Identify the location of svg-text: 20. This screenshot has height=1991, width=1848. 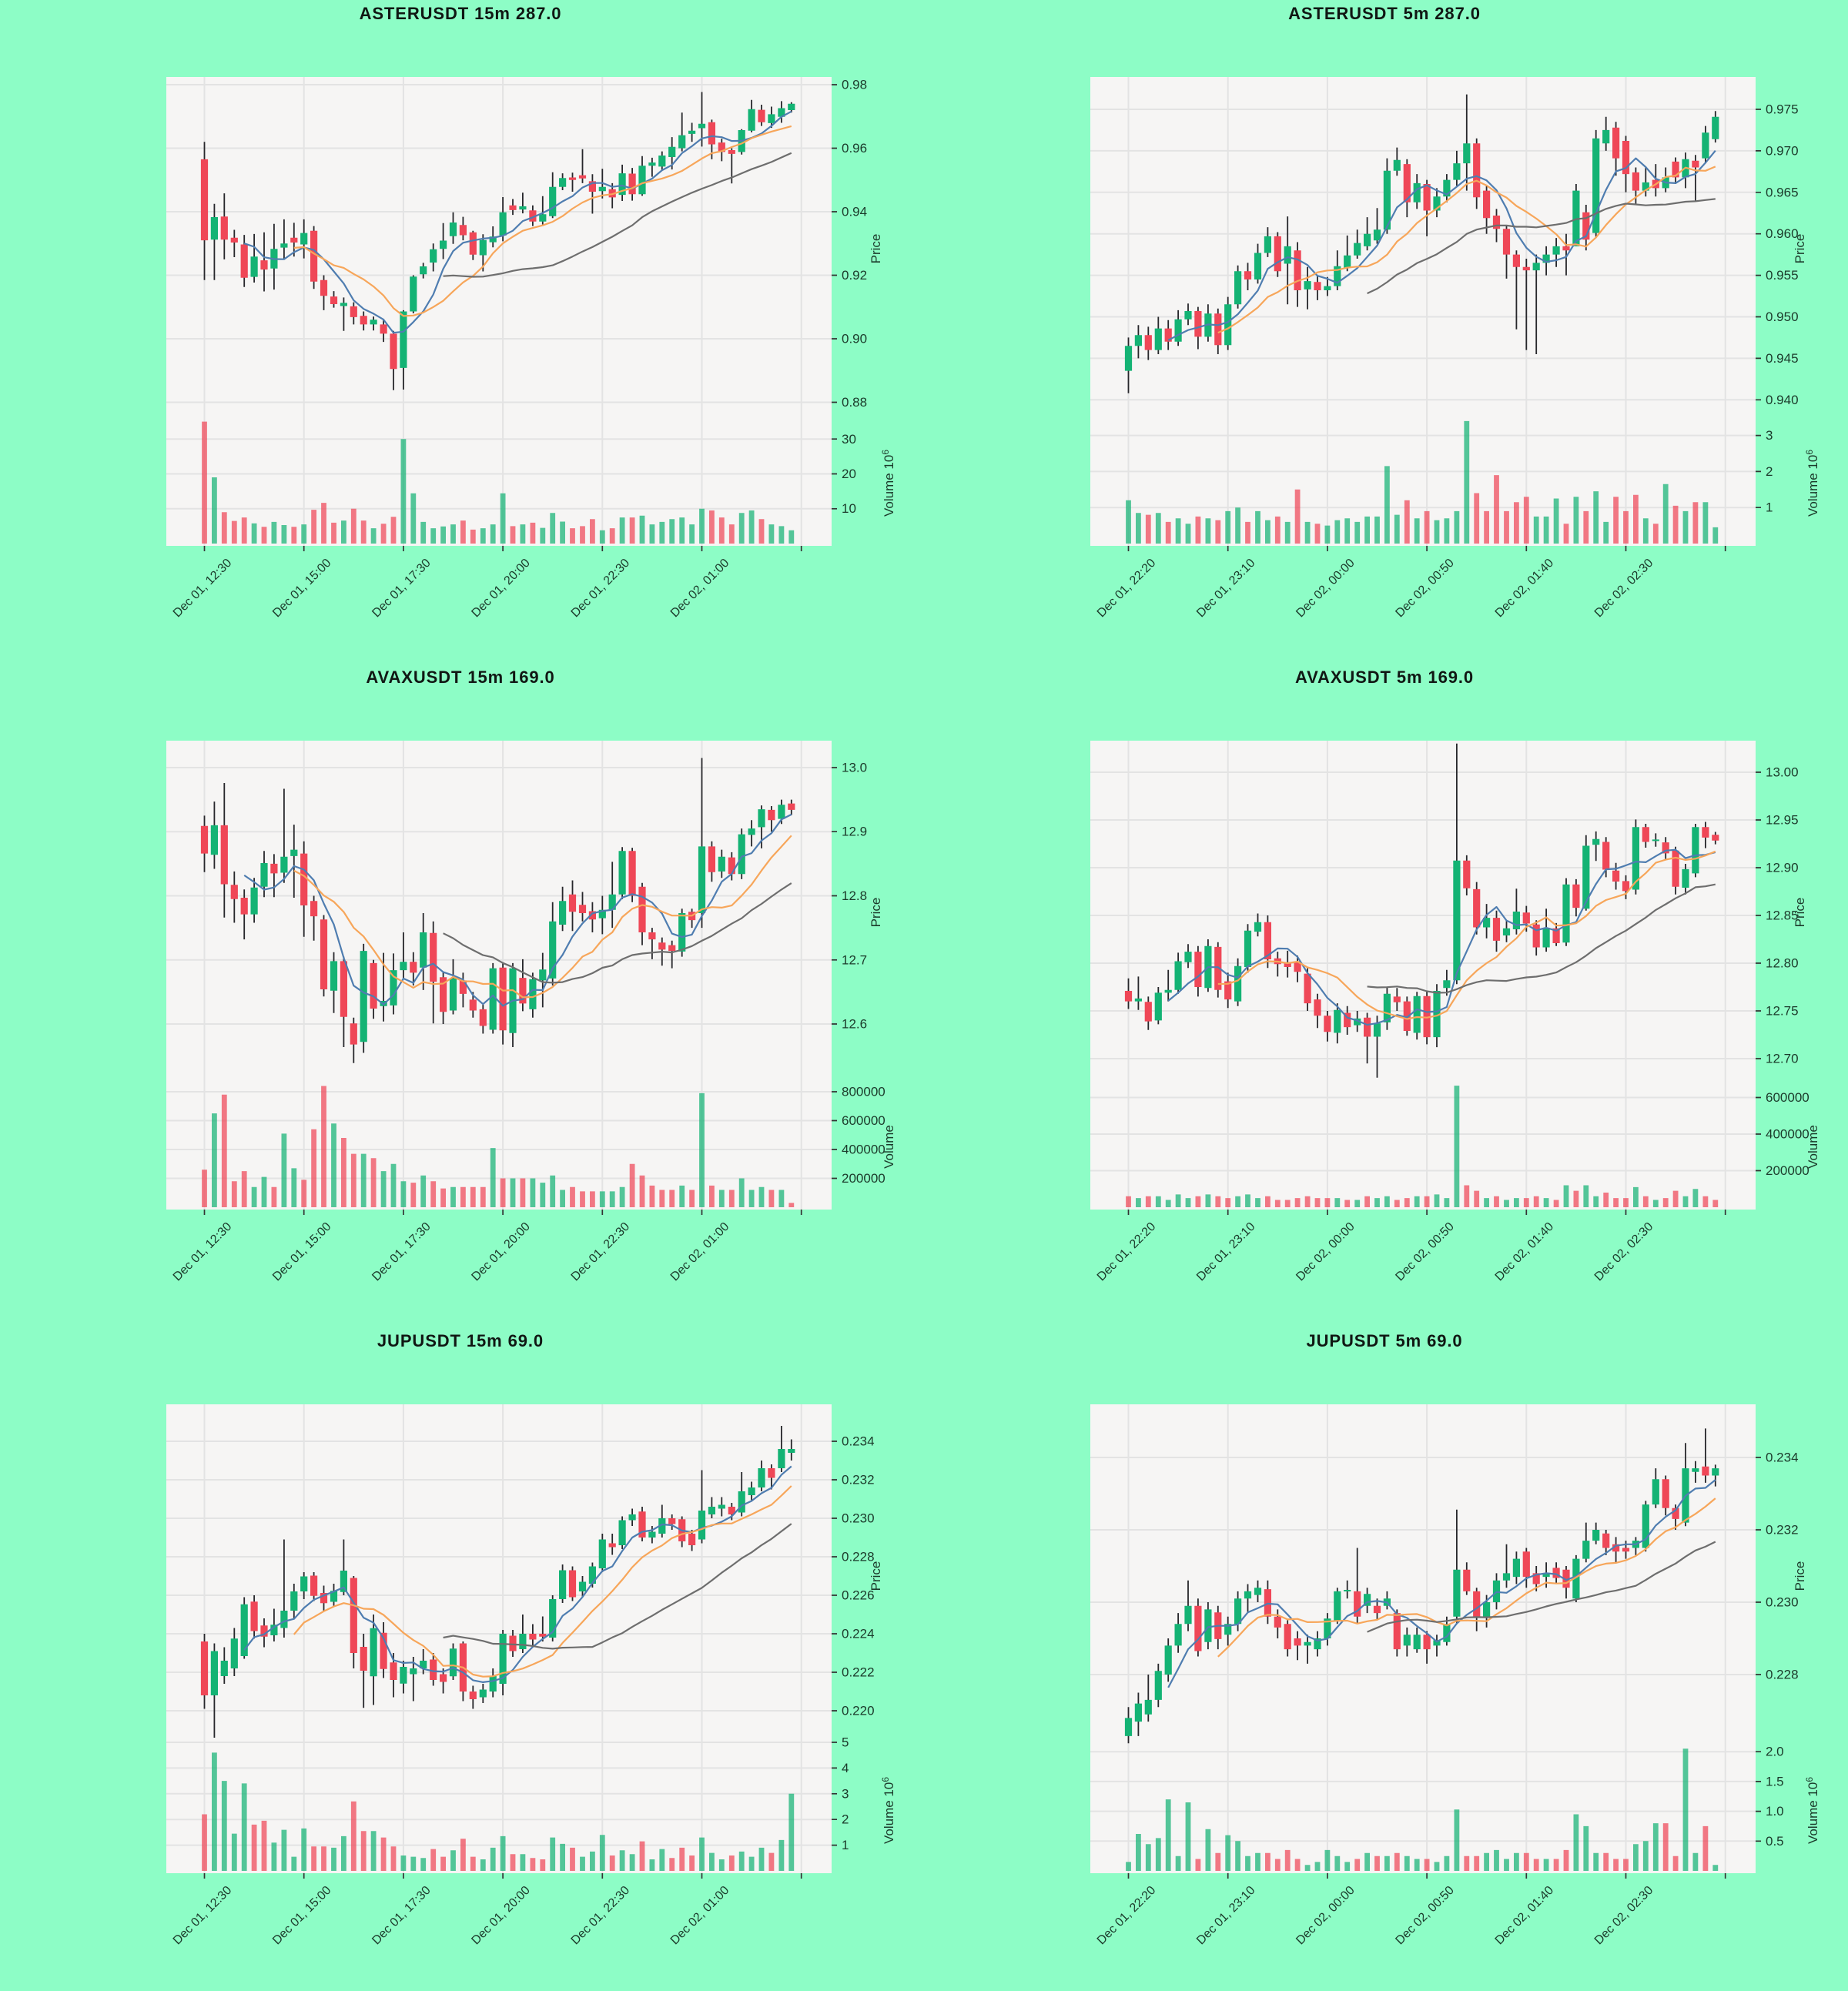
(849, 474).